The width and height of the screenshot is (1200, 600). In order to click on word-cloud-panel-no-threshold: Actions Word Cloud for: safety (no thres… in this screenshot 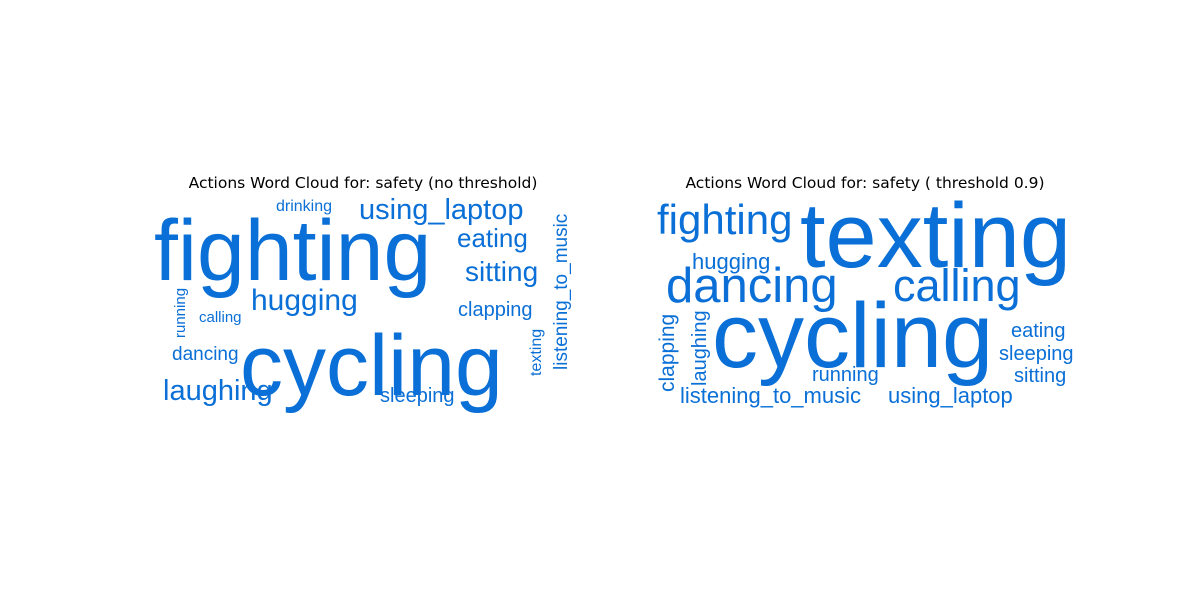, I will do `click(363, 295)`.